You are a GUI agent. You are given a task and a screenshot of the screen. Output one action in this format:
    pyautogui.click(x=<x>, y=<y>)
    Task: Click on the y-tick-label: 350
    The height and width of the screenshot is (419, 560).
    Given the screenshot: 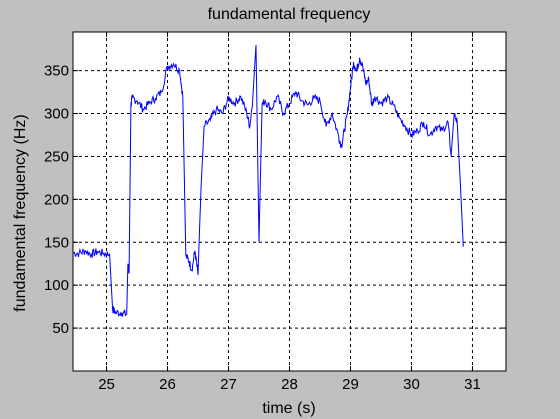 What is the action you would take?
    pyautogui.click(x=56, y=71)
    